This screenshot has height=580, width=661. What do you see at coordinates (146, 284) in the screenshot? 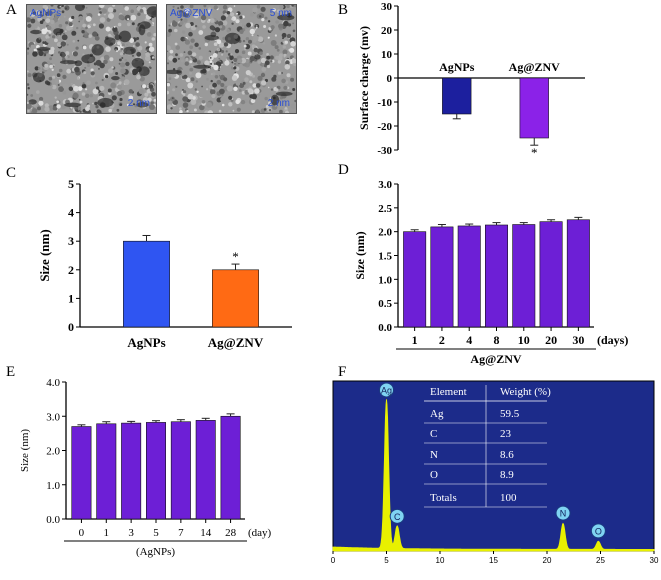
I see `panel-c-bar-AgNPs` at bounding box center [146, 284].